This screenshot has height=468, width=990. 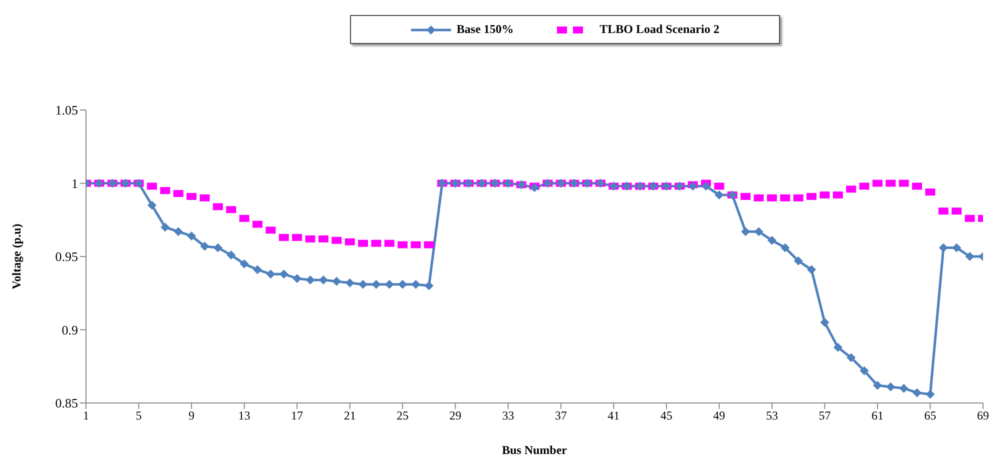 What do you see at coordinates (535, 450) in the screenshot?
I see `x-axis-title: Bus Number` at bounding box center [535, 450].